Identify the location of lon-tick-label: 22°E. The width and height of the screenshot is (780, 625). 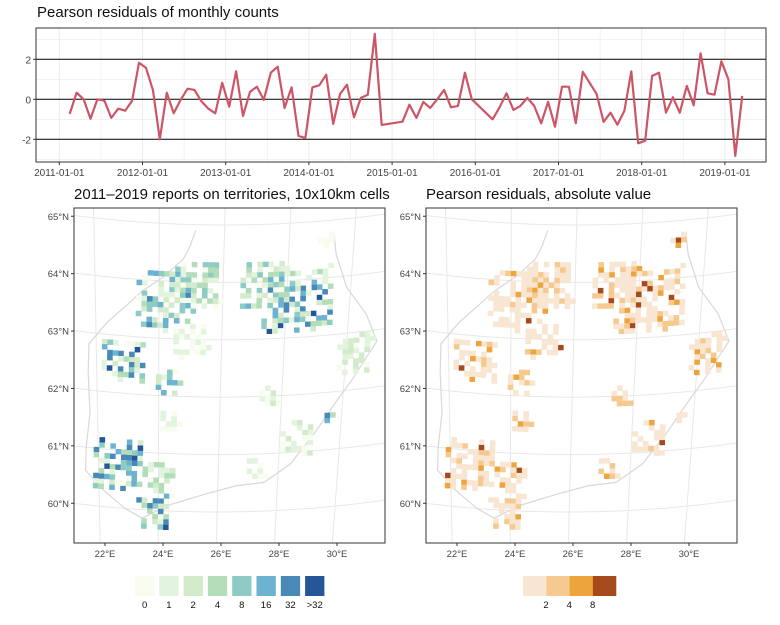
(105, 554).